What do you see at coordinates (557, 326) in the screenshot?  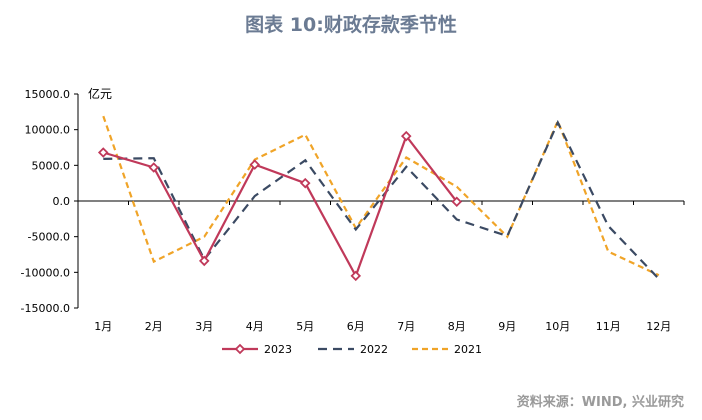 I see `x-tick-label: 10月` at bounding box center [557, 326].